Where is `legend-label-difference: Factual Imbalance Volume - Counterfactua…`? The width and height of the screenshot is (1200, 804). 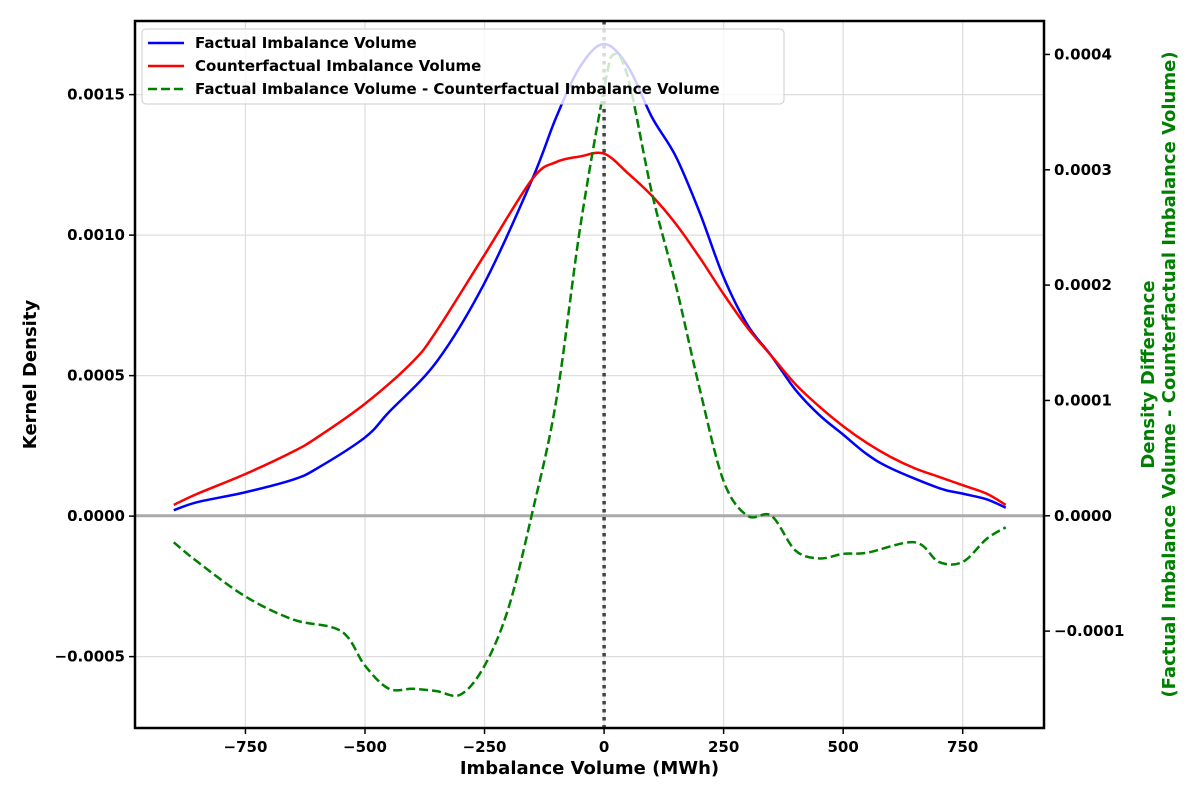
legend-label-difference: Factual Imbalance Volume - Counterfactua… is located at coordinates (457, 89).